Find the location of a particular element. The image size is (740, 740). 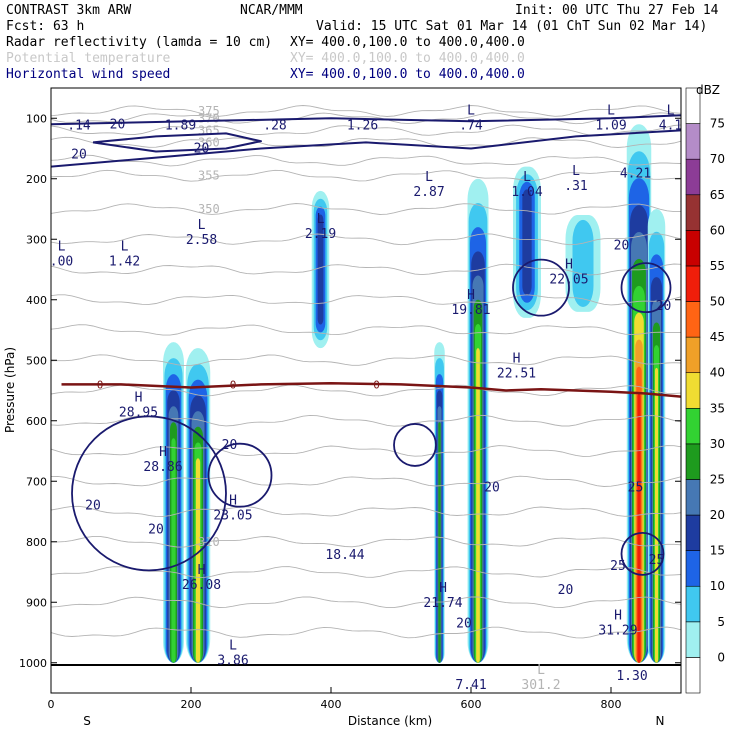

colorbar-label: 40 is located at coordinates (717, 373).